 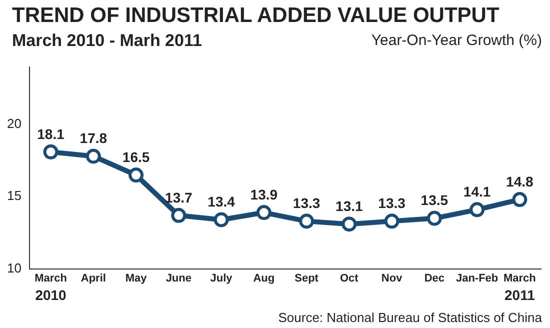 I want to click on x-tick-label: Nov, so click(x=392, y=278).